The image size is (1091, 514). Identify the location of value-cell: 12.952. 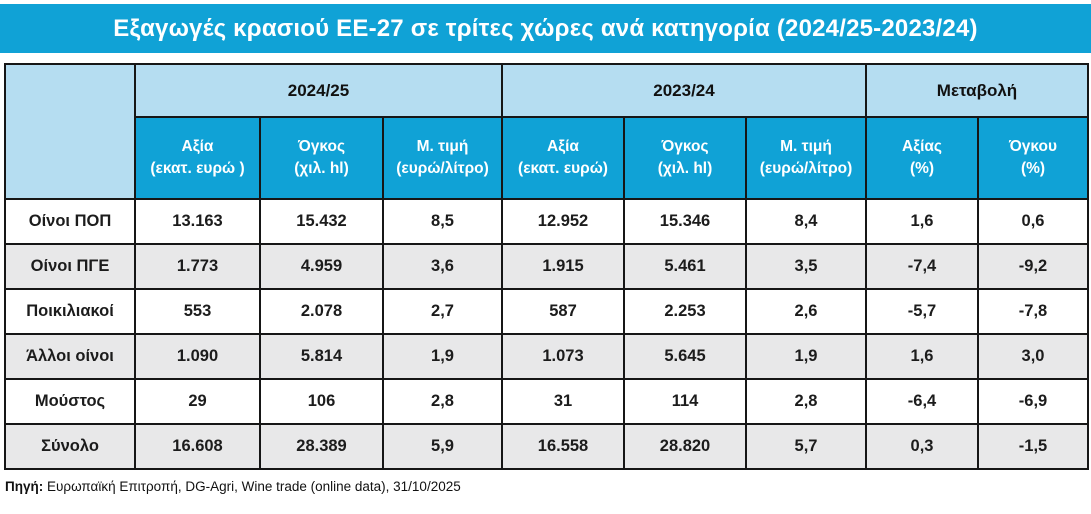
(563, 221).